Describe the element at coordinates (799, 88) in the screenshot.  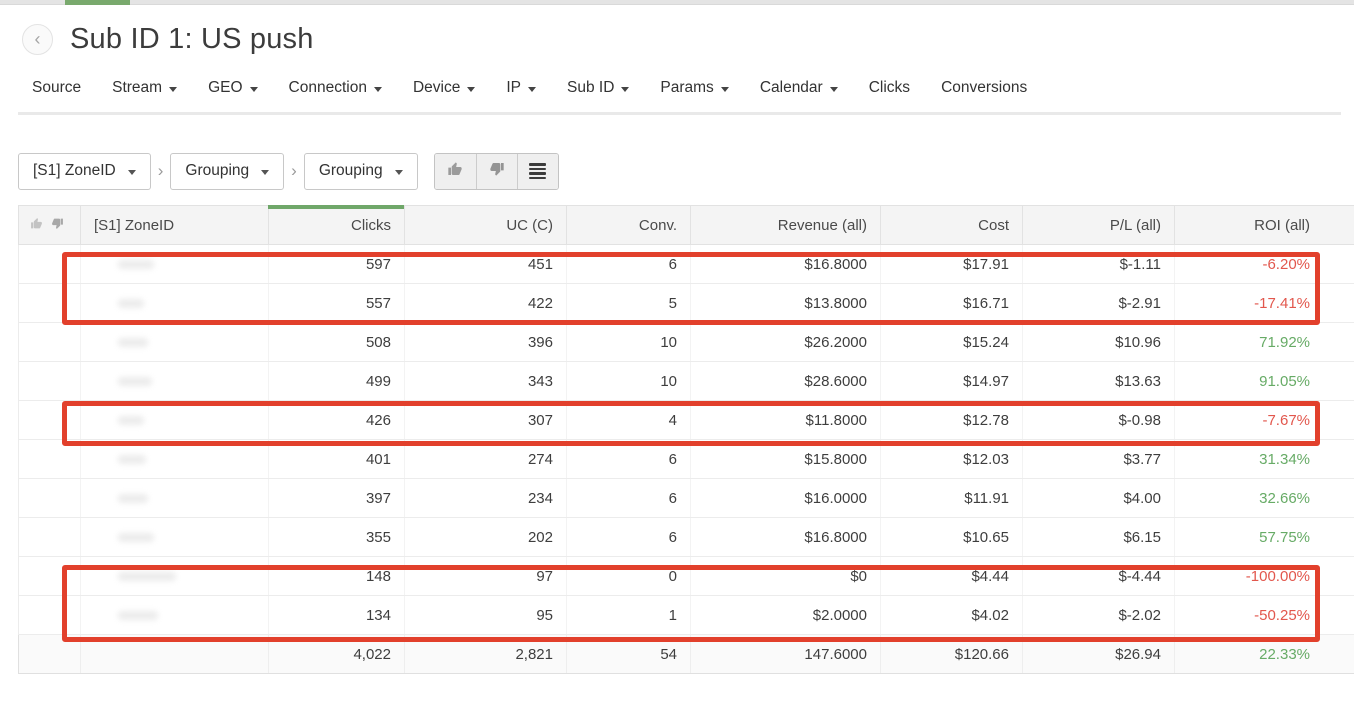
I see `nav-item-calendar: Calendar` at that location.